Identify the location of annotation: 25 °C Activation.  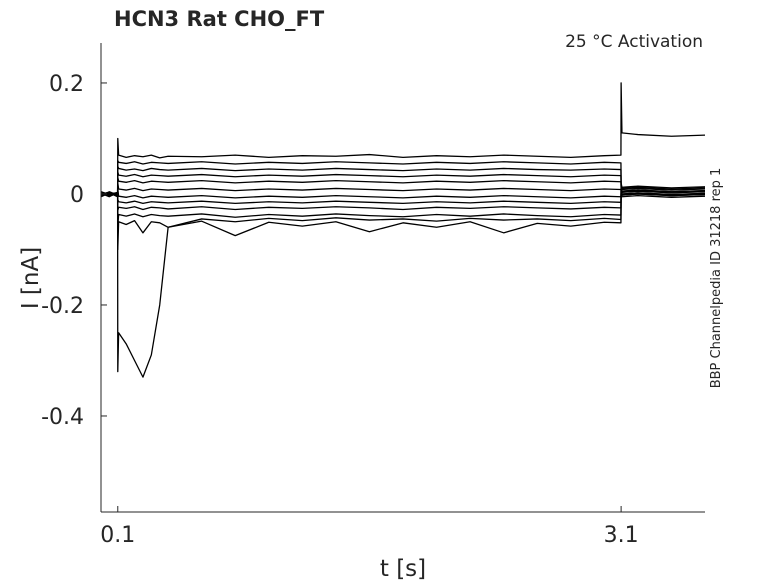
(634, 42).